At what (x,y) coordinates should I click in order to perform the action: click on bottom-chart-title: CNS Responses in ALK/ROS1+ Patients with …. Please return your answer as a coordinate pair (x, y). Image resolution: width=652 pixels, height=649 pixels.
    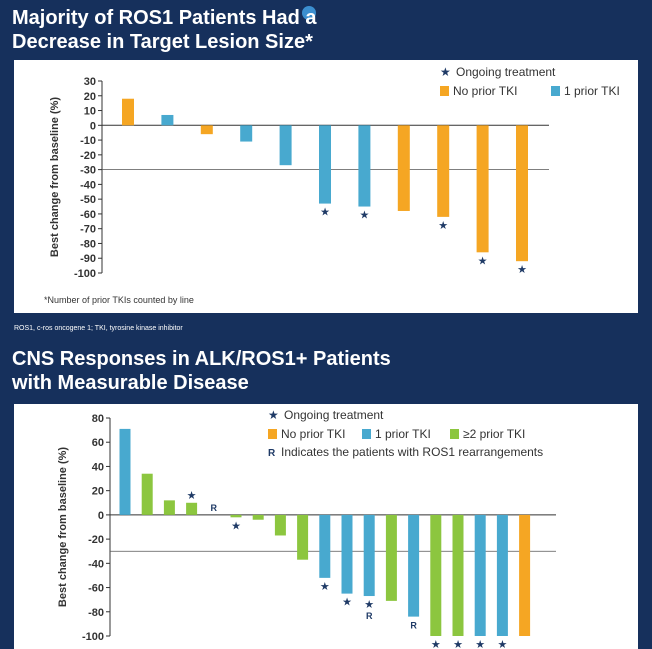
    Looking at the image, I should click on (201, 371).